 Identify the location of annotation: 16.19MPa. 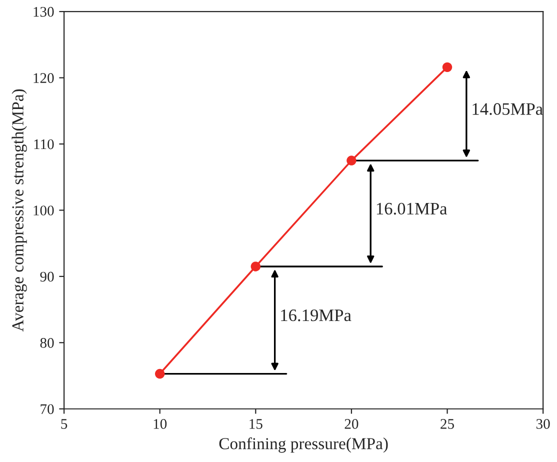
(316, 316).